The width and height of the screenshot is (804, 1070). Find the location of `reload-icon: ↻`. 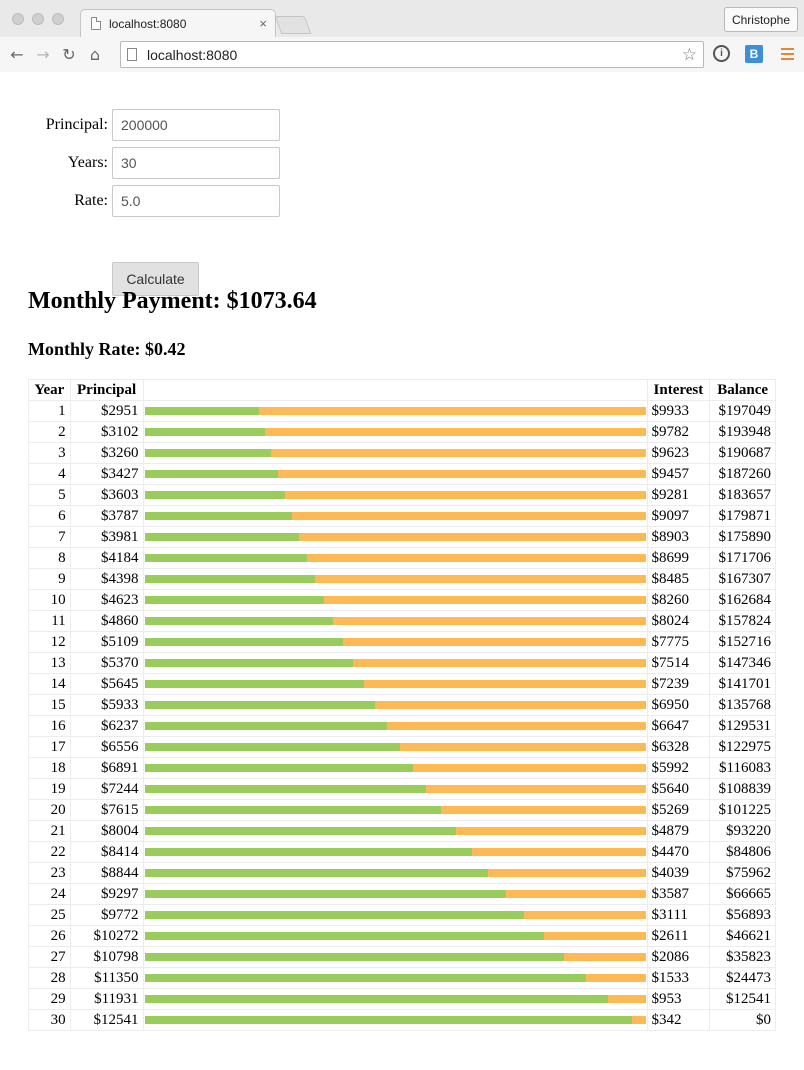

reload-icon: ↻ is located at coordinates (69, 54).